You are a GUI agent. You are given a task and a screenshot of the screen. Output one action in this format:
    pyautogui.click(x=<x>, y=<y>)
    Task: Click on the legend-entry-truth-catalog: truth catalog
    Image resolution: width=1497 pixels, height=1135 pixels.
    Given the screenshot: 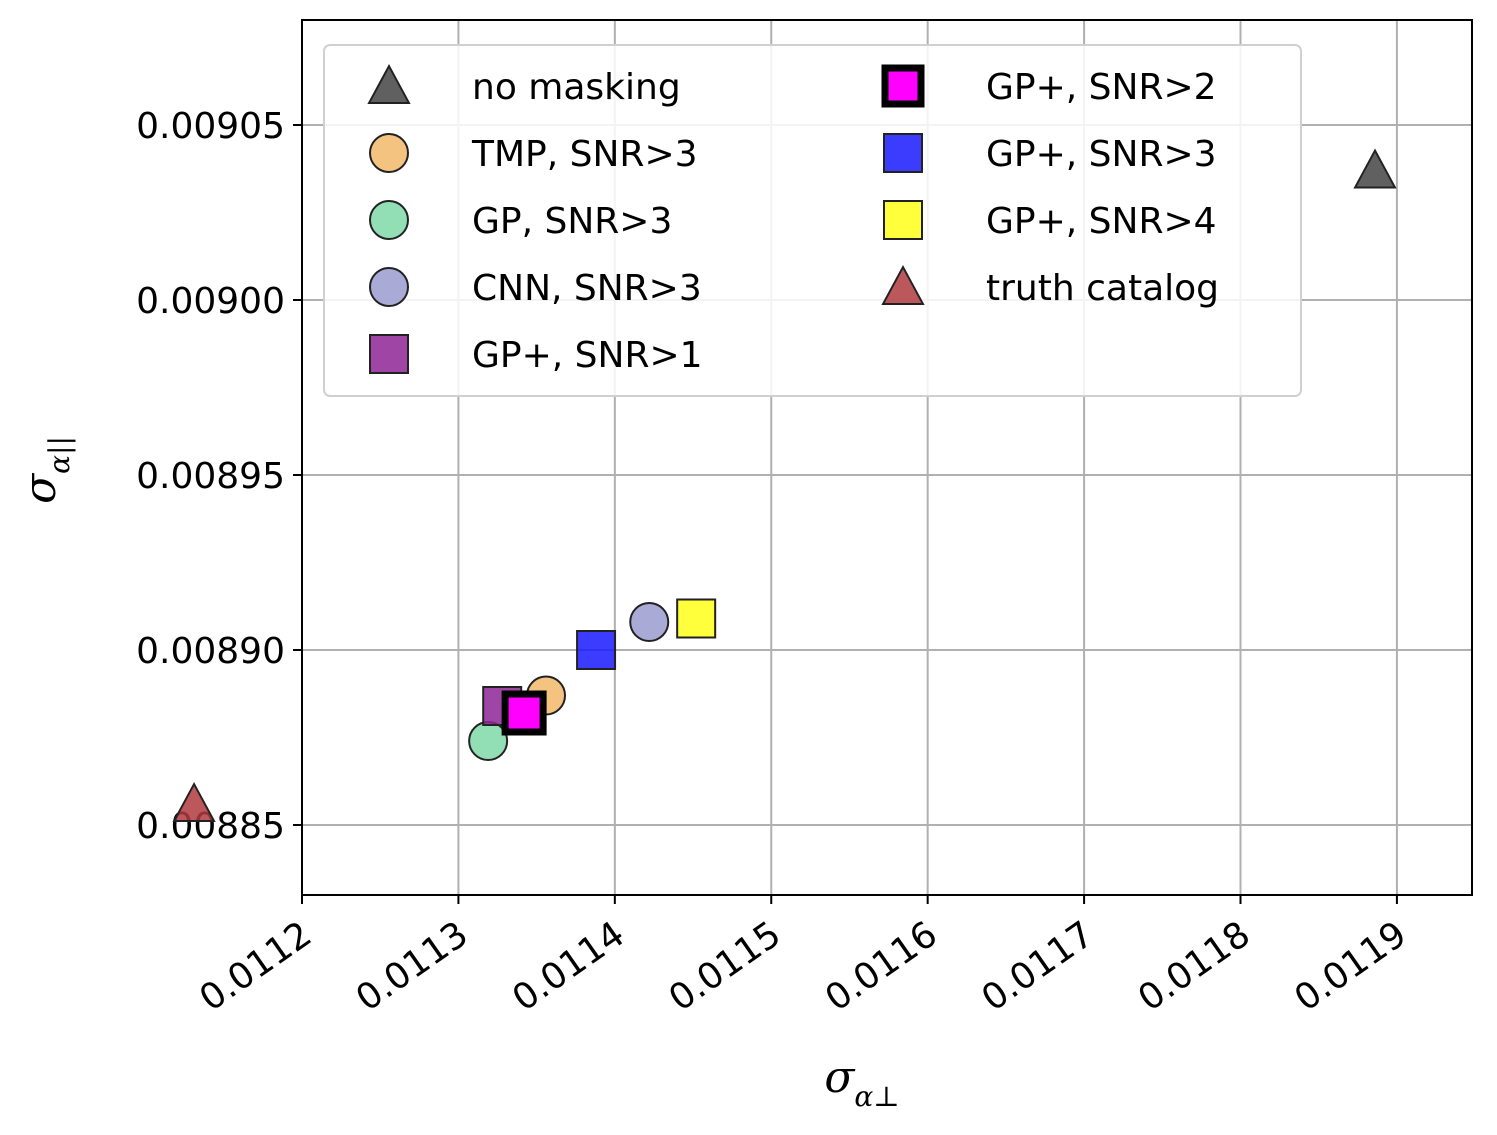 What is the action you would take?
    pyautogui.click(x=1050, y=286)
    